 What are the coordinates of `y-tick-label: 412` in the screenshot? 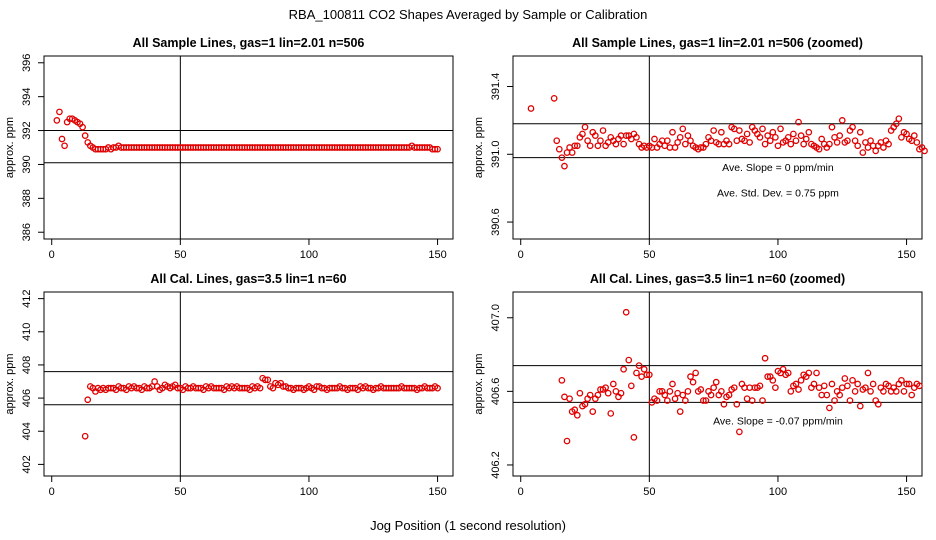 It's located at (27, 298).